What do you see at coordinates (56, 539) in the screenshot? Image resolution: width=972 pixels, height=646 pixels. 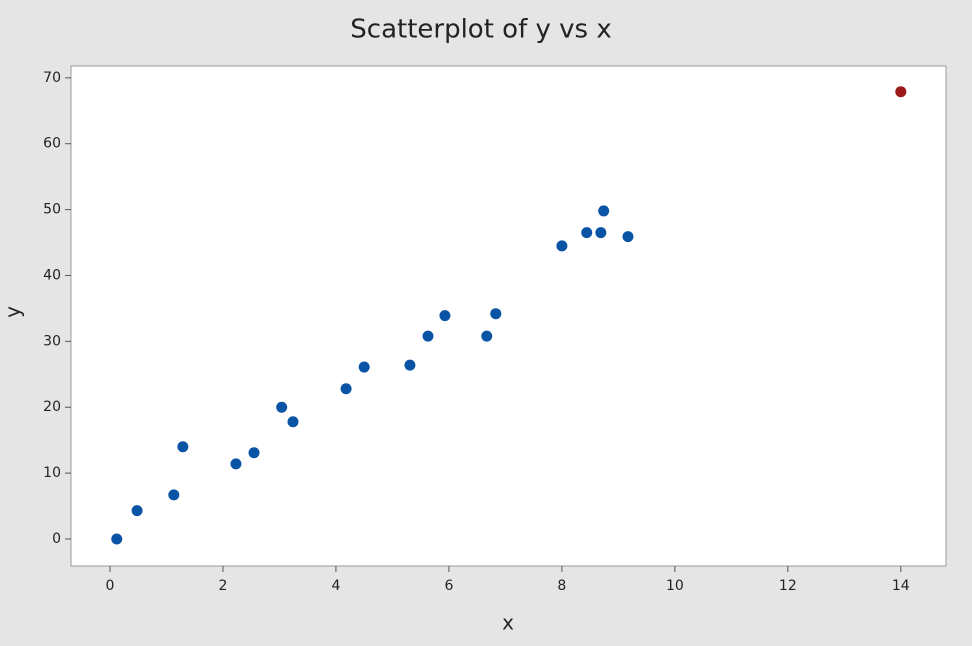 I see `y-tick-label: 0` at bounding box center [56, 539].